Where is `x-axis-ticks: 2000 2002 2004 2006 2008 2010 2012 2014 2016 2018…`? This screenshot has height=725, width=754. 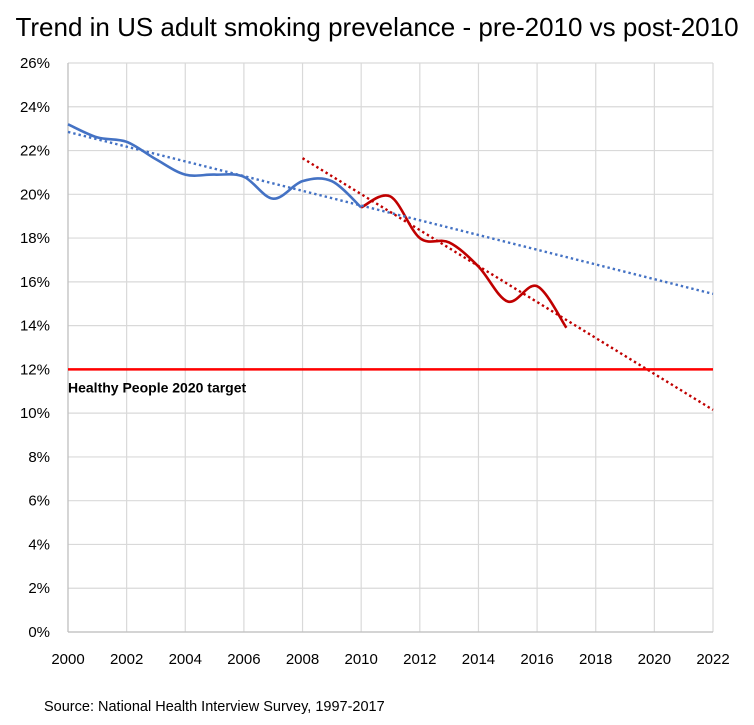 x-axis-ticks: 2000 2002 2004 2006 2008 2010 2012 2014 2016 2018… is located at coordinates (390, 659).